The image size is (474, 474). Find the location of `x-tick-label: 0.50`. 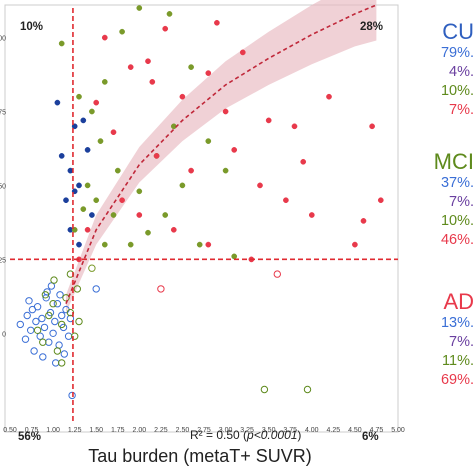

x-tick-label: 0.50 is located at coordinates (10, 430).